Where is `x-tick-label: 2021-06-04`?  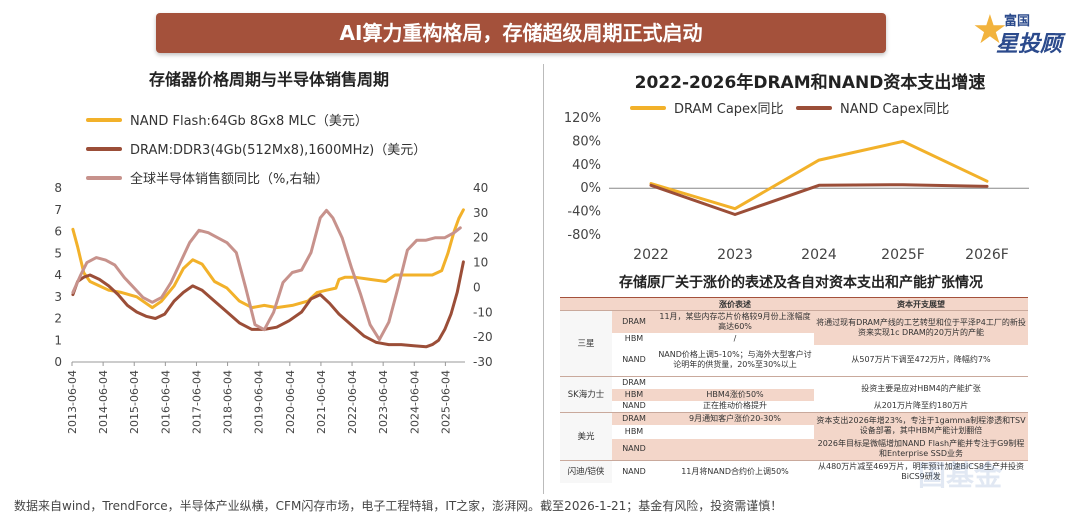 x-tick-label: 2021-06-04 is located at coordinates (321, 402).